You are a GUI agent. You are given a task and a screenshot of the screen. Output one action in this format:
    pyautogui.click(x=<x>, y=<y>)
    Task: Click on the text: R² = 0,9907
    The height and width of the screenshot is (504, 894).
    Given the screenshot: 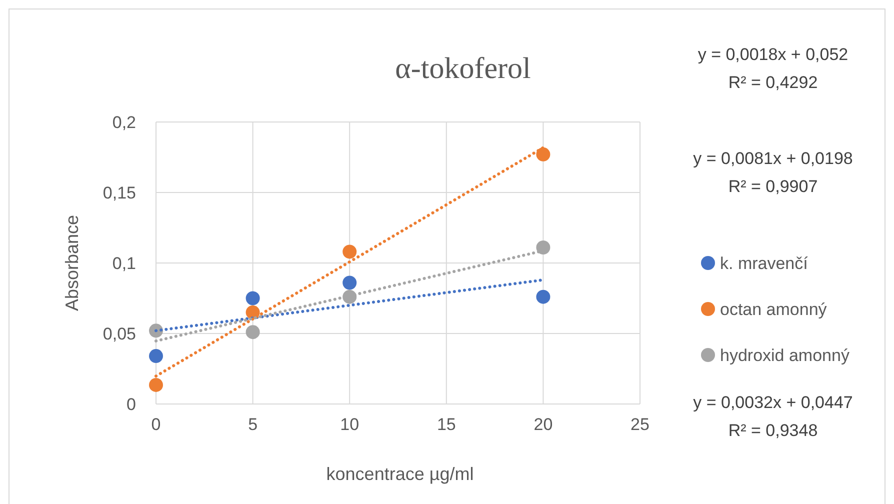 What is the action you would take?
    pyautogui.click(x=773, y=186)
    